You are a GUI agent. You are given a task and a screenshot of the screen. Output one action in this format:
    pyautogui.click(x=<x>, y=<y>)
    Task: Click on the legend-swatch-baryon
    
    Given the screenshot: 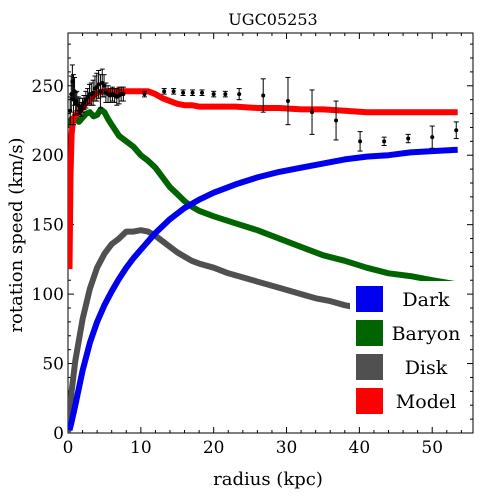 What is the action you would take?
    pyautogui.click(x=369, y=333)
    